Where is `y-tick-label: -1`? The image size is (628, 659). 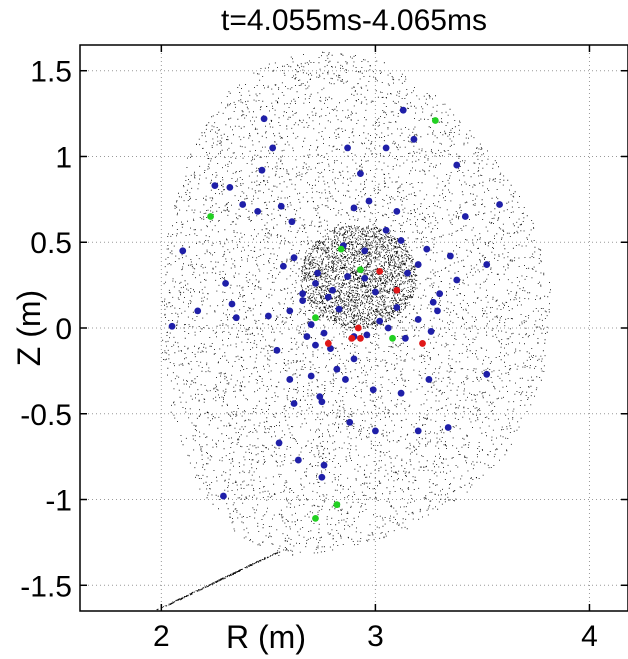
y-tick-label: -1 is located at coordinates (58, 501).